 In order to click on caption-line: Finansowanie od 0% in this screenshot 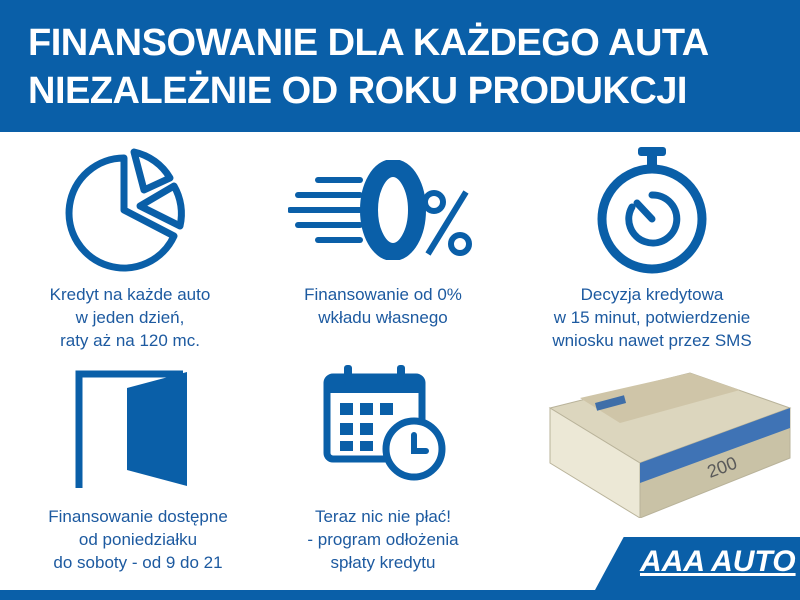, I will do `click(383, 294)`.